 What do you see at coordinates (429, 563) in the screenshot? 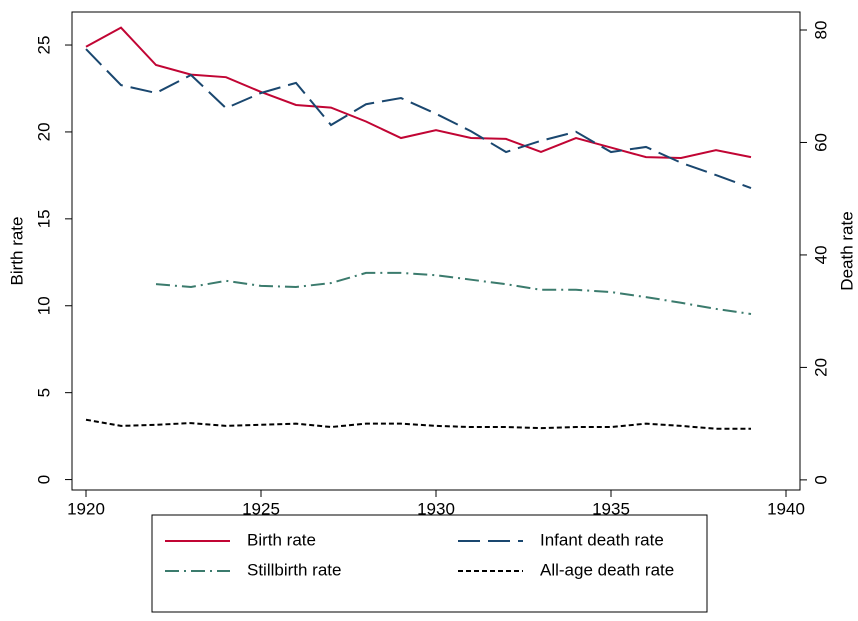
I see `legend-box` at bounding box center [429, 563].